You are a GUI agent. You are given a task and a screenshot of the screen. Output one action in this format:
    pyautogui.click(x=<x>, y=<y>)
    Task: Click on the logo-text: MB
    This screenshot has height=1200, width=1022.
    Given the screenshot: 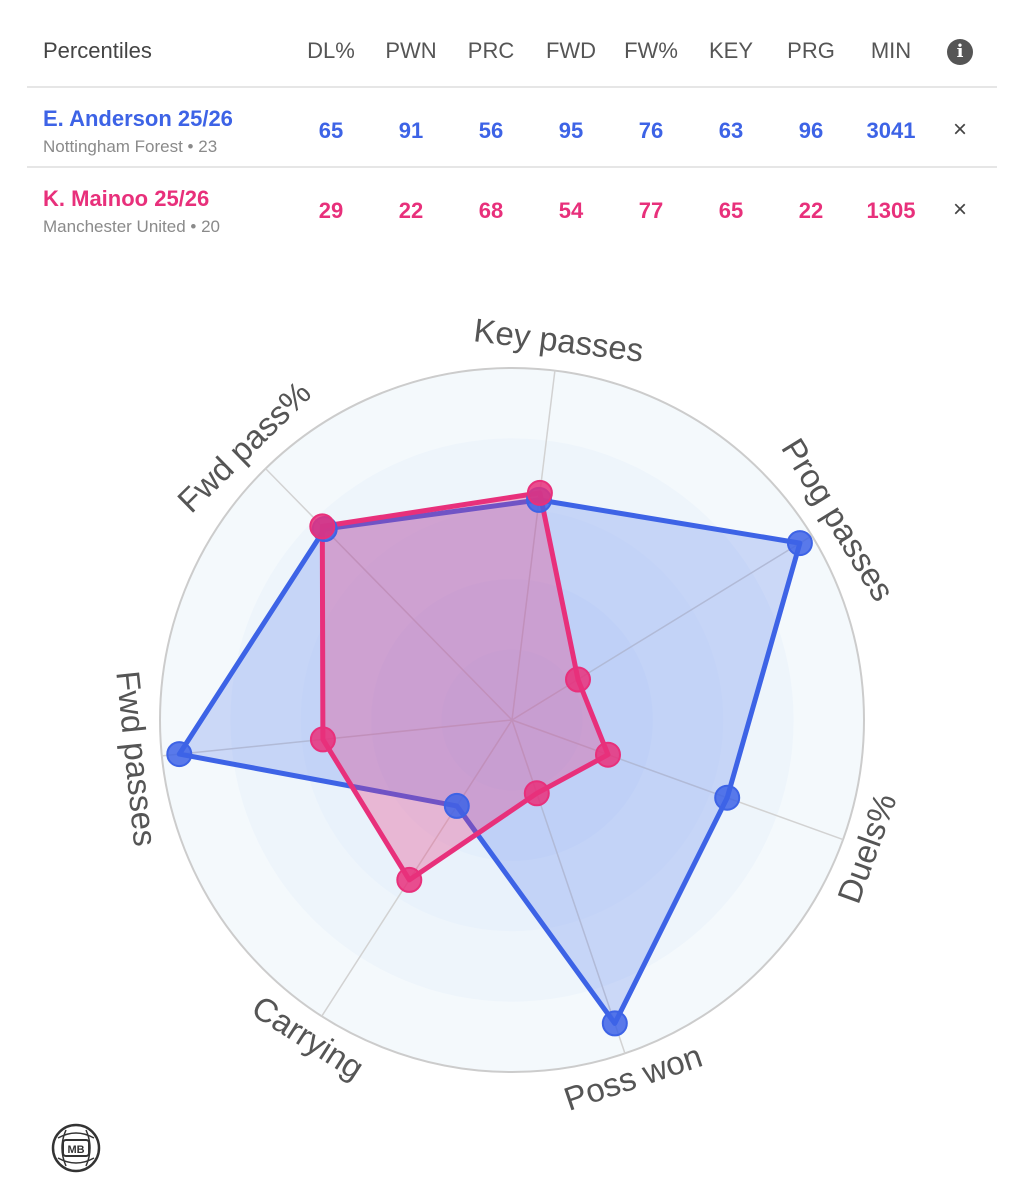 What is the action you would take?
    pyautogui.click(x=75, y=1150)
    